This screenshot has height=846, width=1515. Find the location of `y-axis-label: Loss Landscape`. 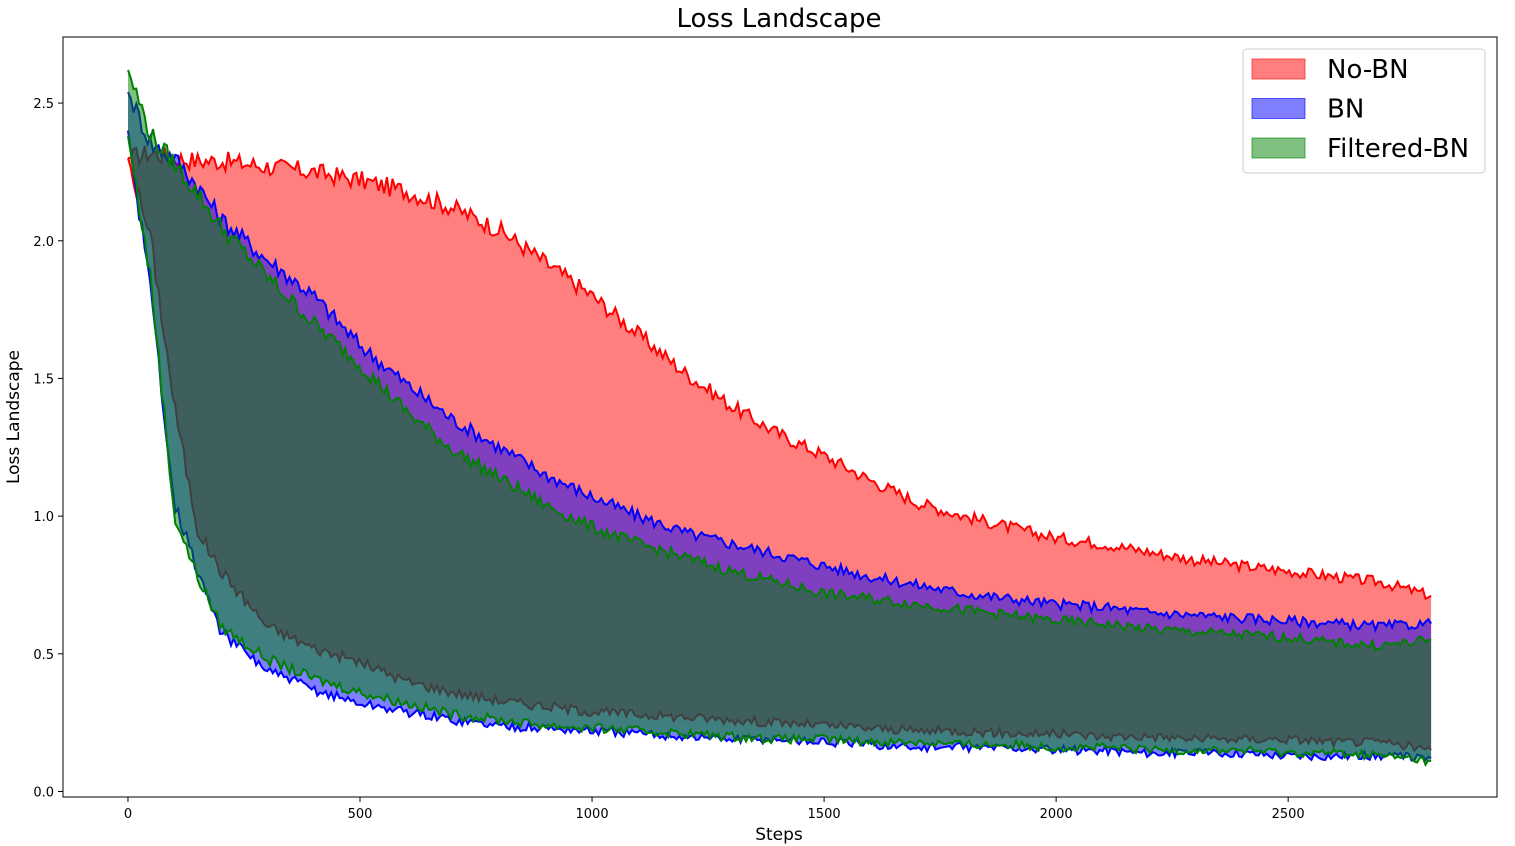

y-axis-label: Loss Landscape is located at coordinates (14, 417).